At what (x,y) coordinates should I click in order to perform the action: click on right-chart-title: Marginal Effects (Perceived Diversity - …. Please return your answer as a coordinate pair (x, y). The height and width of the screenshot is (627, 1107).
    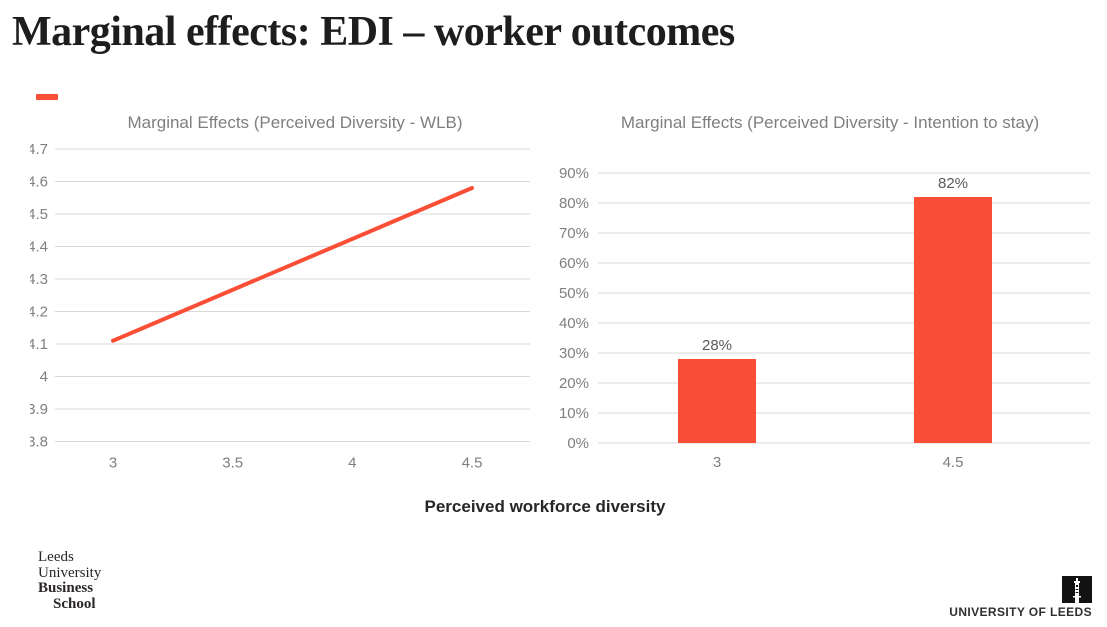
    Looking at the image, I should click on (830, 122).